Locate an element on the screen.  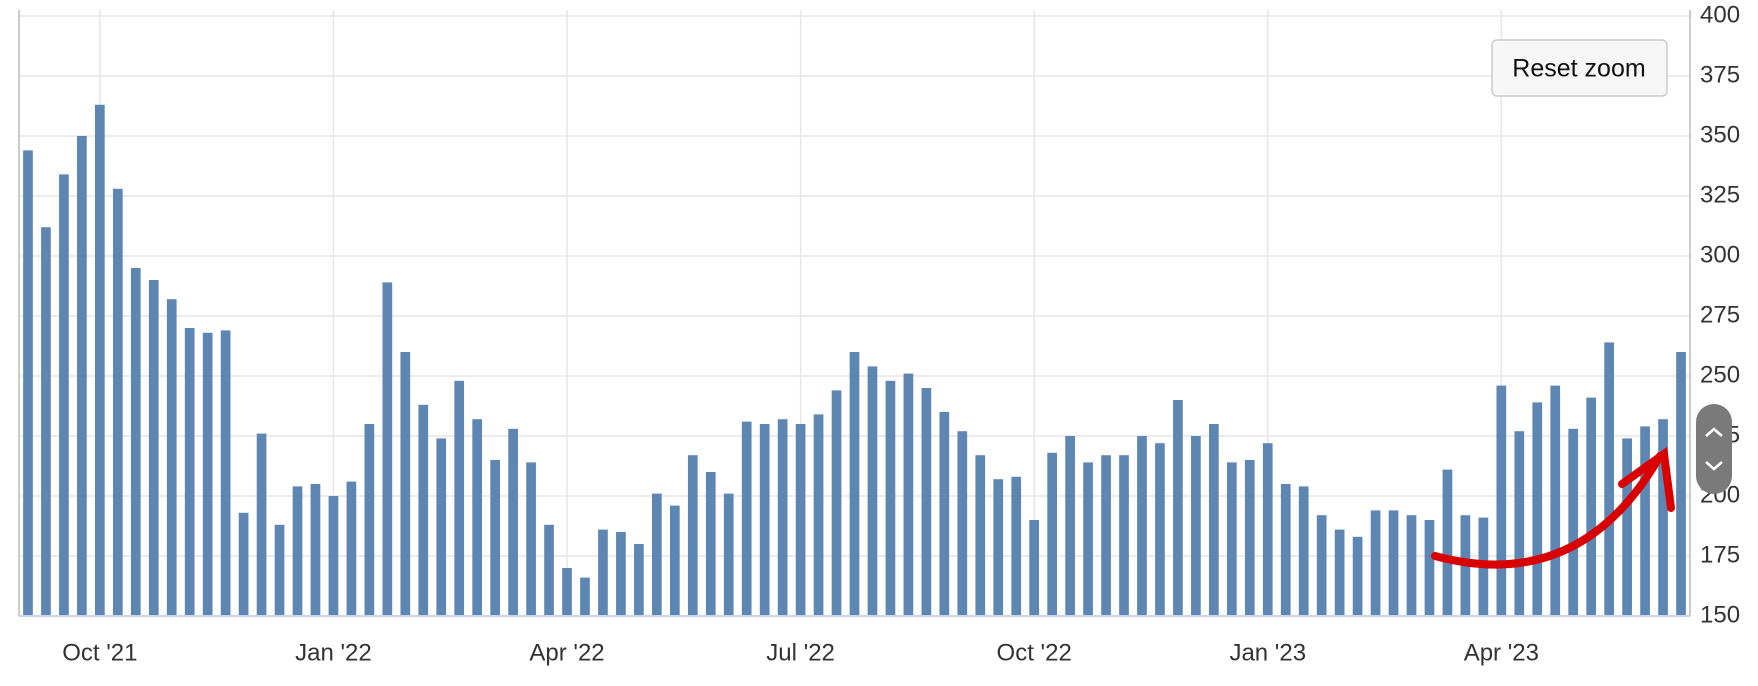
x-tick-label: Apr '23 is located at coordinates (1501, 652).